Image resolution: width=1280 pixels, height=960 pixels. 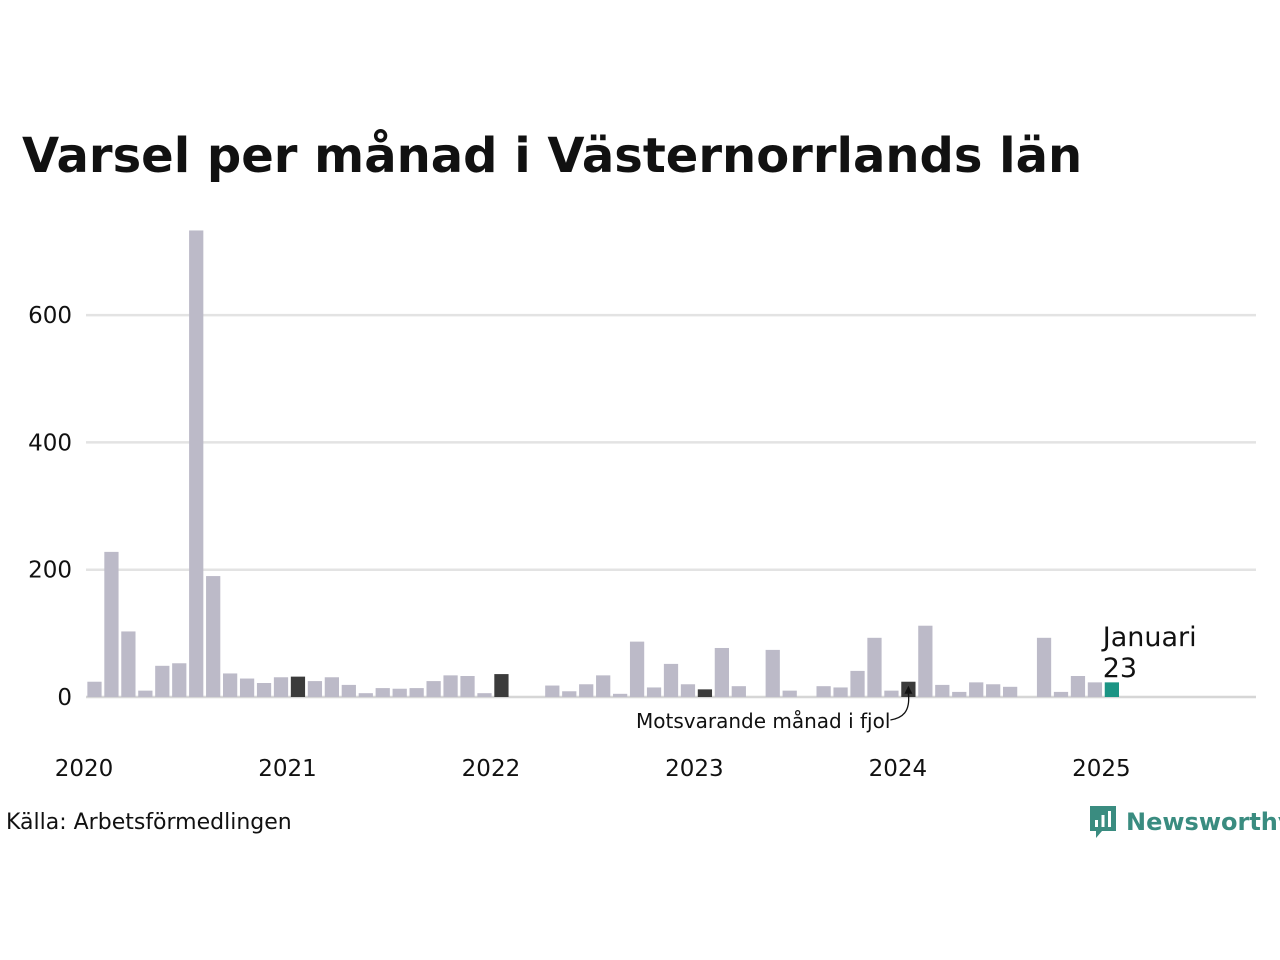 What do you see at coordinates (1149, 637) in the screenshot?
I see `current-month-label: Januari` at bounding box center [1149, 637].